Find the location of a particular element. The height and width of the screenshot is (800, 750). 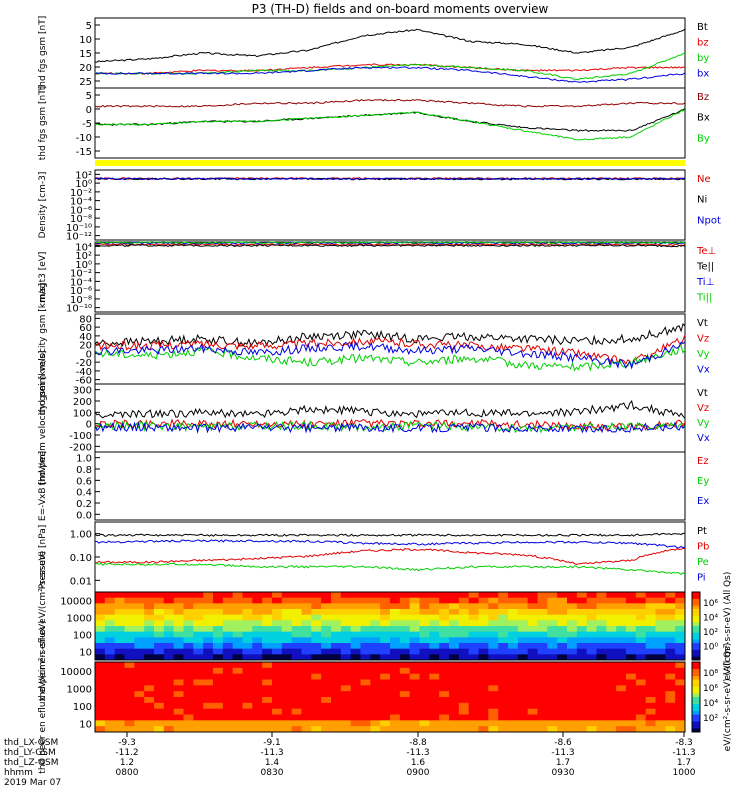

footer-value: -9.3 is located at coordinates (127, 743).